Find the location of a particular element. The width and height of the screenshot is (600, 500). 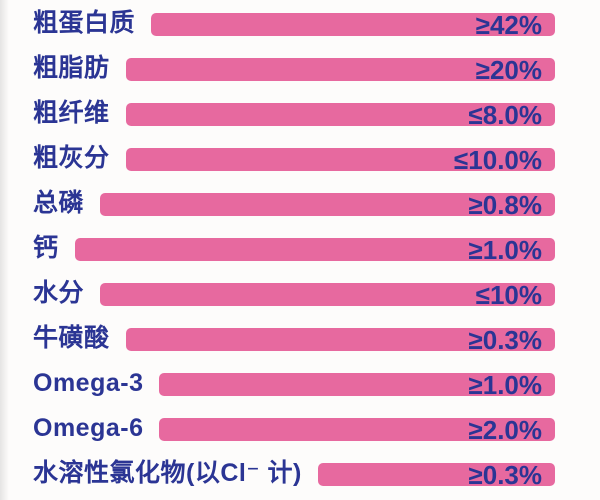

nutrient-row: 钙 ≥1.0% is located at coordinates (300, 249).